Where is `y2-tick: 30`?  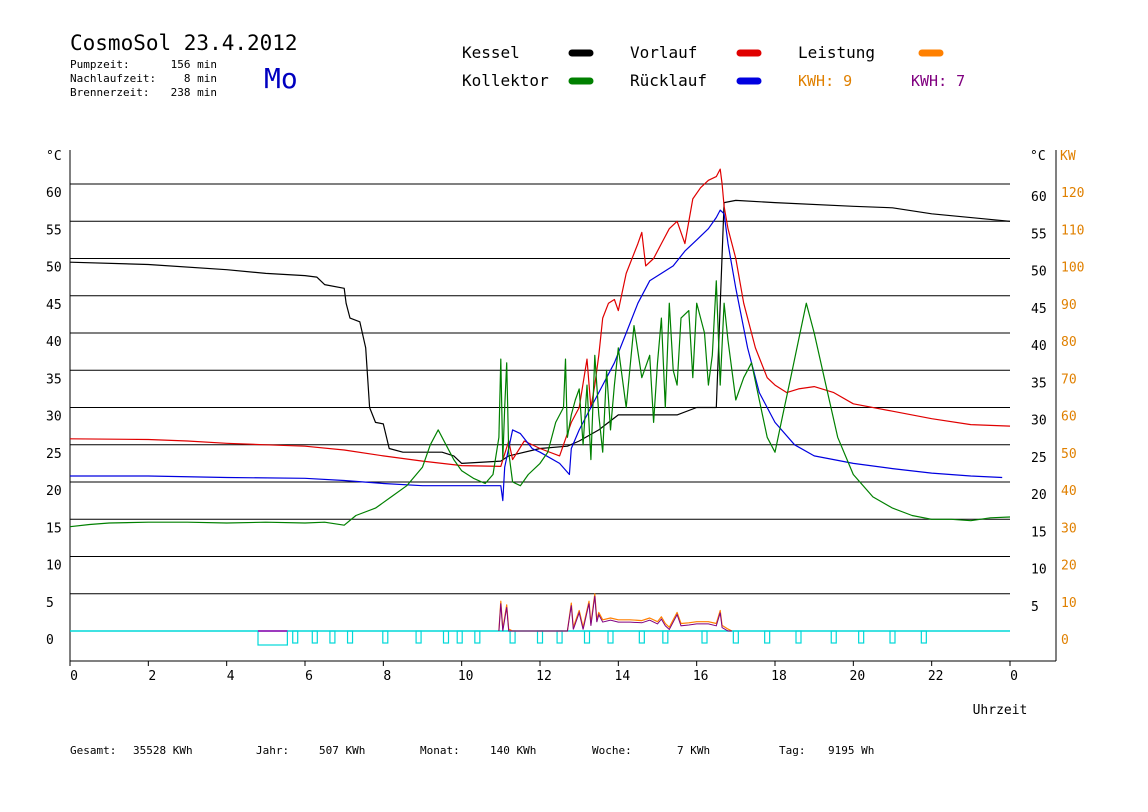 y2-tick: 30 is located at coordinates (1069, 528).